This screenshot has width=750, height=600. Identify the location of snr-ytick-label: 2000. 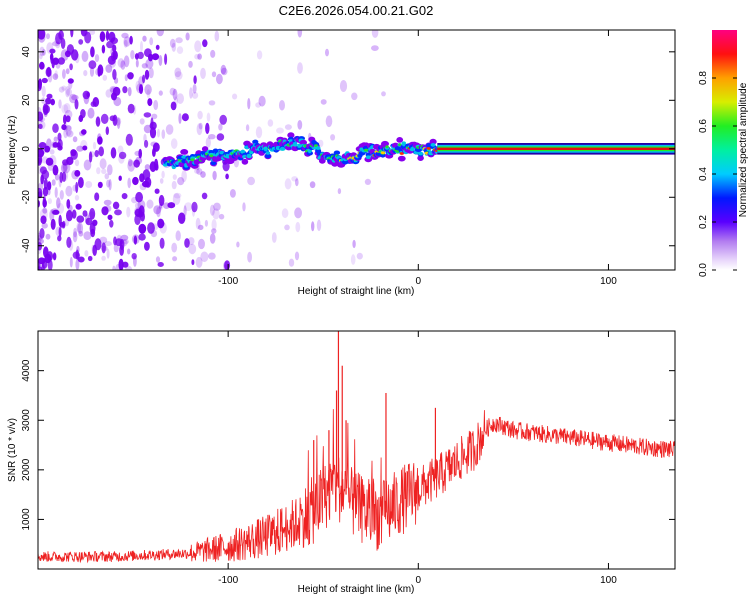
(26, 469).